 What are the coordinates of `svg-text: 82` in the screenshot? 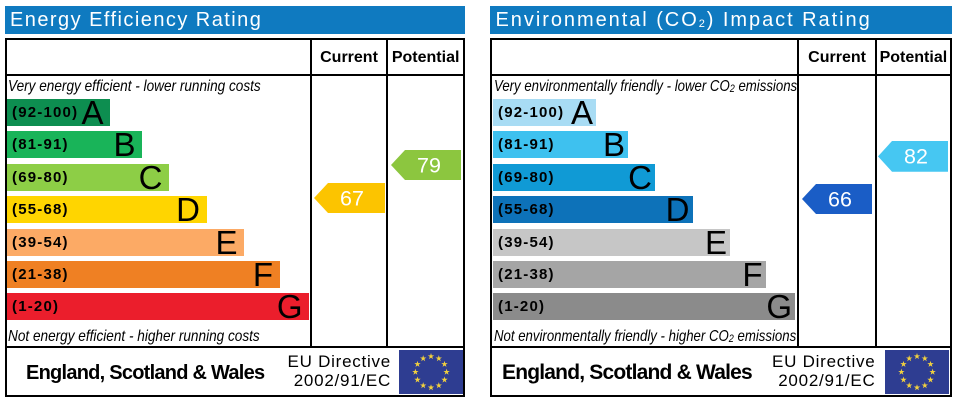 It's located at (916, 156).